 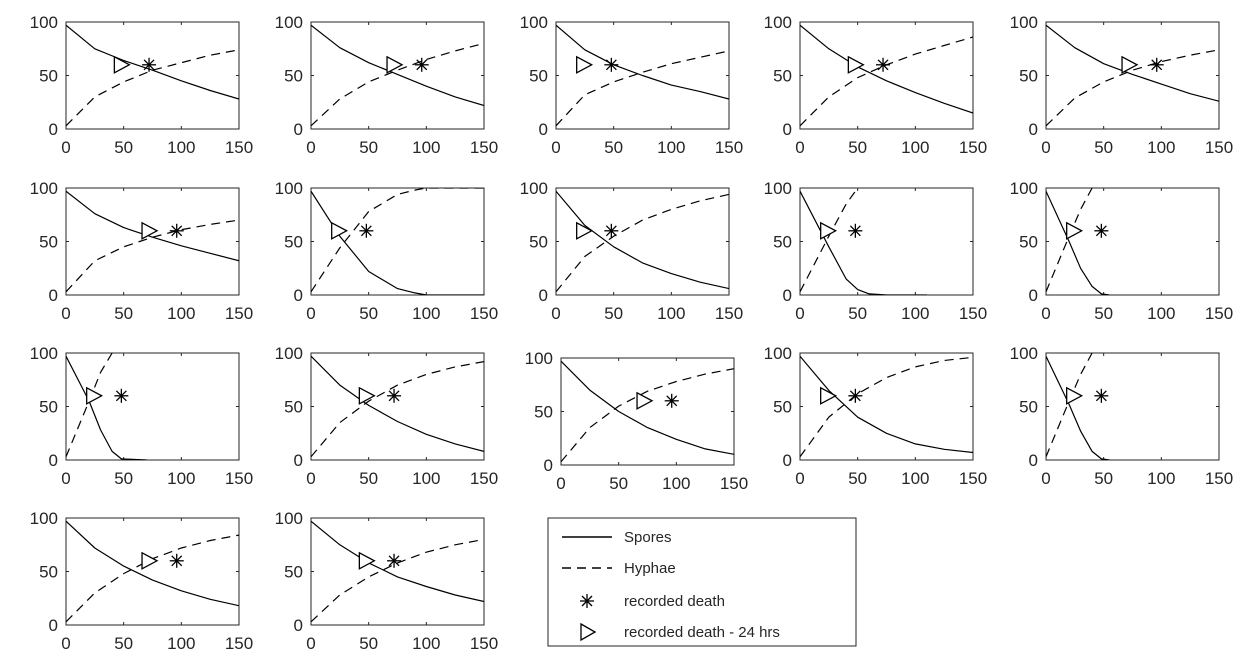 What do you see at coordinates (674, 601) in the screenshot?
I see `legend-label-recorded-death: recorded death` at bounding box center [674, 601].